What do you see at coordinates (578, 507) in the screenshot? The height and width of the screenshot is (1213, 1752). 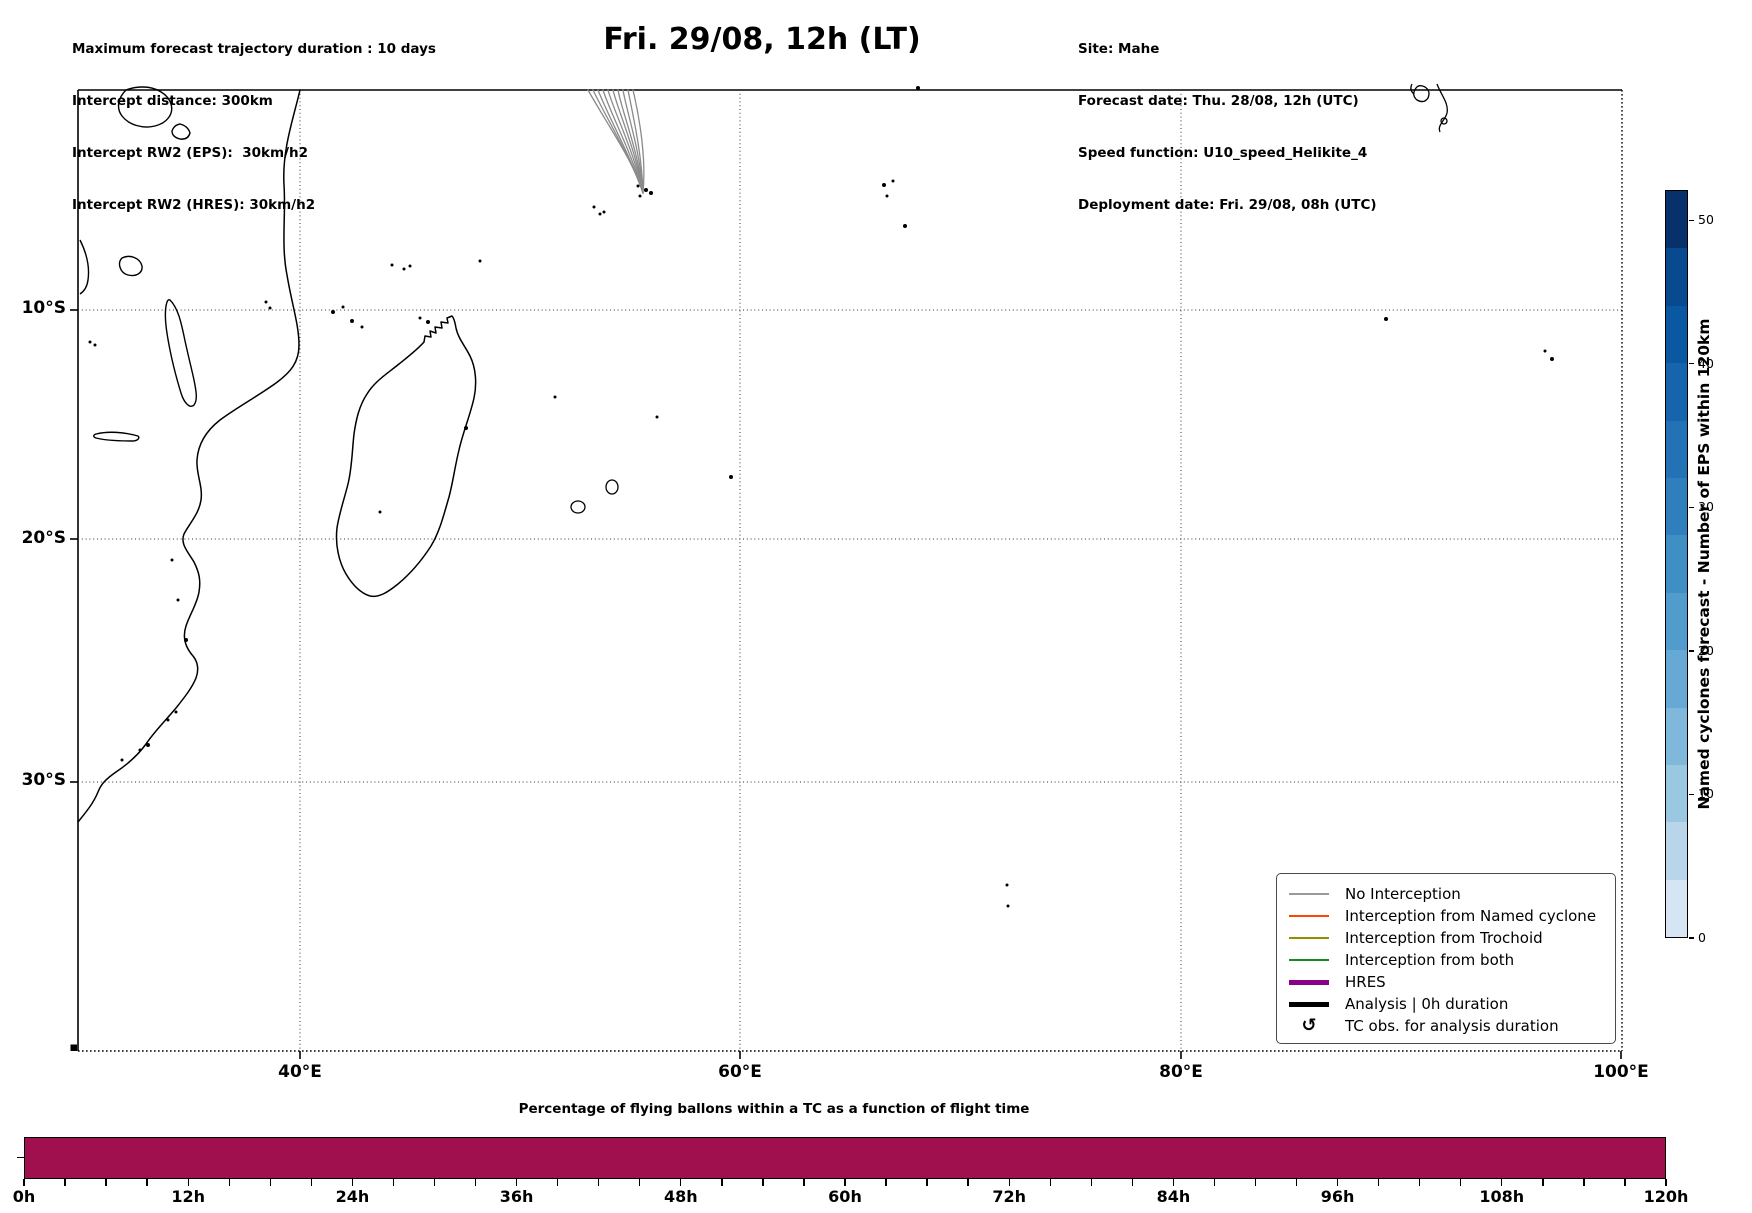 I see `island-reunion` at bounding box center [578, 507].